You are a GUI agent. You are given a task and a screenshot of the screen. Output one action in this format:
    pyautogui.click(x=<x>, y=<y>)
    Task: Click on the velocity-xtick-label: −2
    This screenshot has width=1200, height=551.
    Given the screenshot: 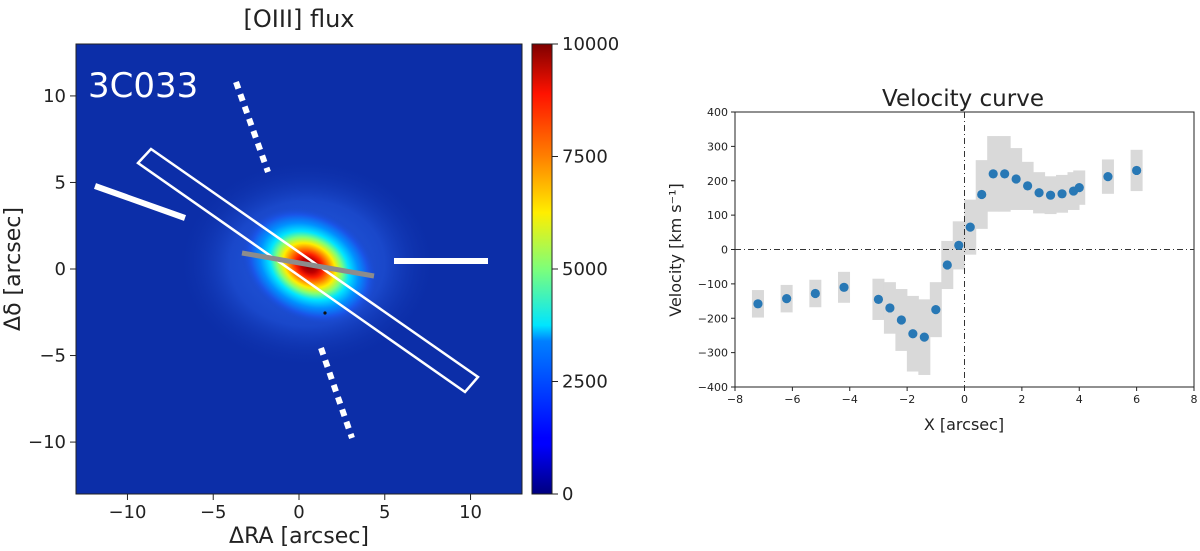 What is the action you would take?
    pyautogui.click(x=907, y=399)
    